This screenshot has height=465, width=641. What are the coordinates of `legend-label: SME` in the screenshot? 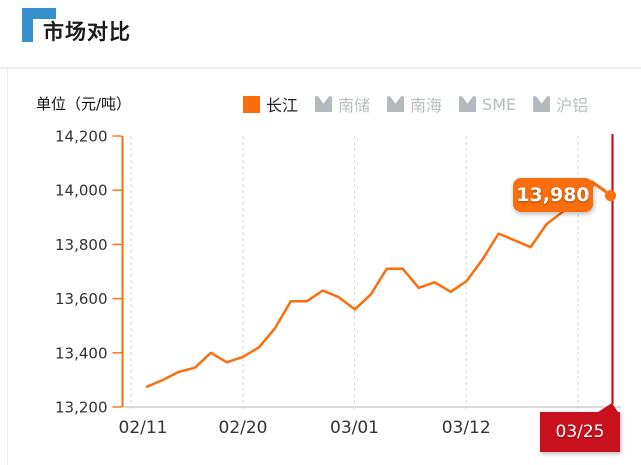 It's located at (499, 104).